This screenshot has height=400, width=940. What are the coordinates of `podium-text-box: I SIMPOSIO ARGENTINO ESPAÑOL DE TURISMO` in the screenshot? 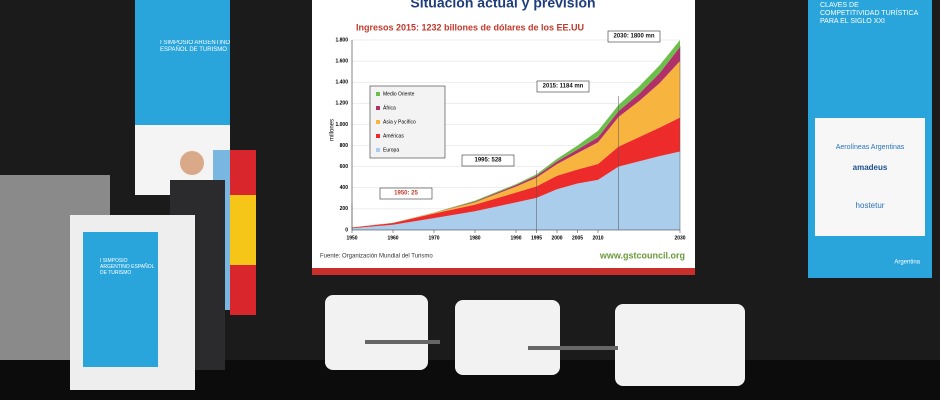 It's located at (127, 267).